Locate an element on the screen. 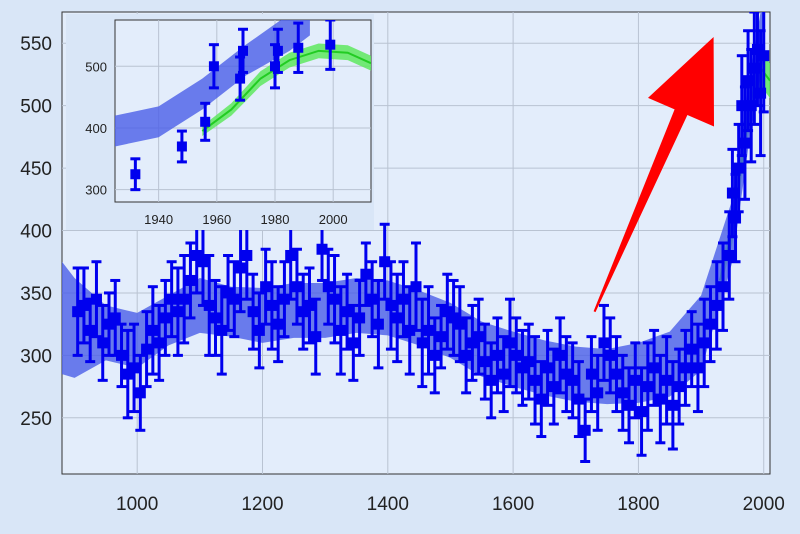  inset-y-tick-label: 300 is located at coordinates (96, 190).